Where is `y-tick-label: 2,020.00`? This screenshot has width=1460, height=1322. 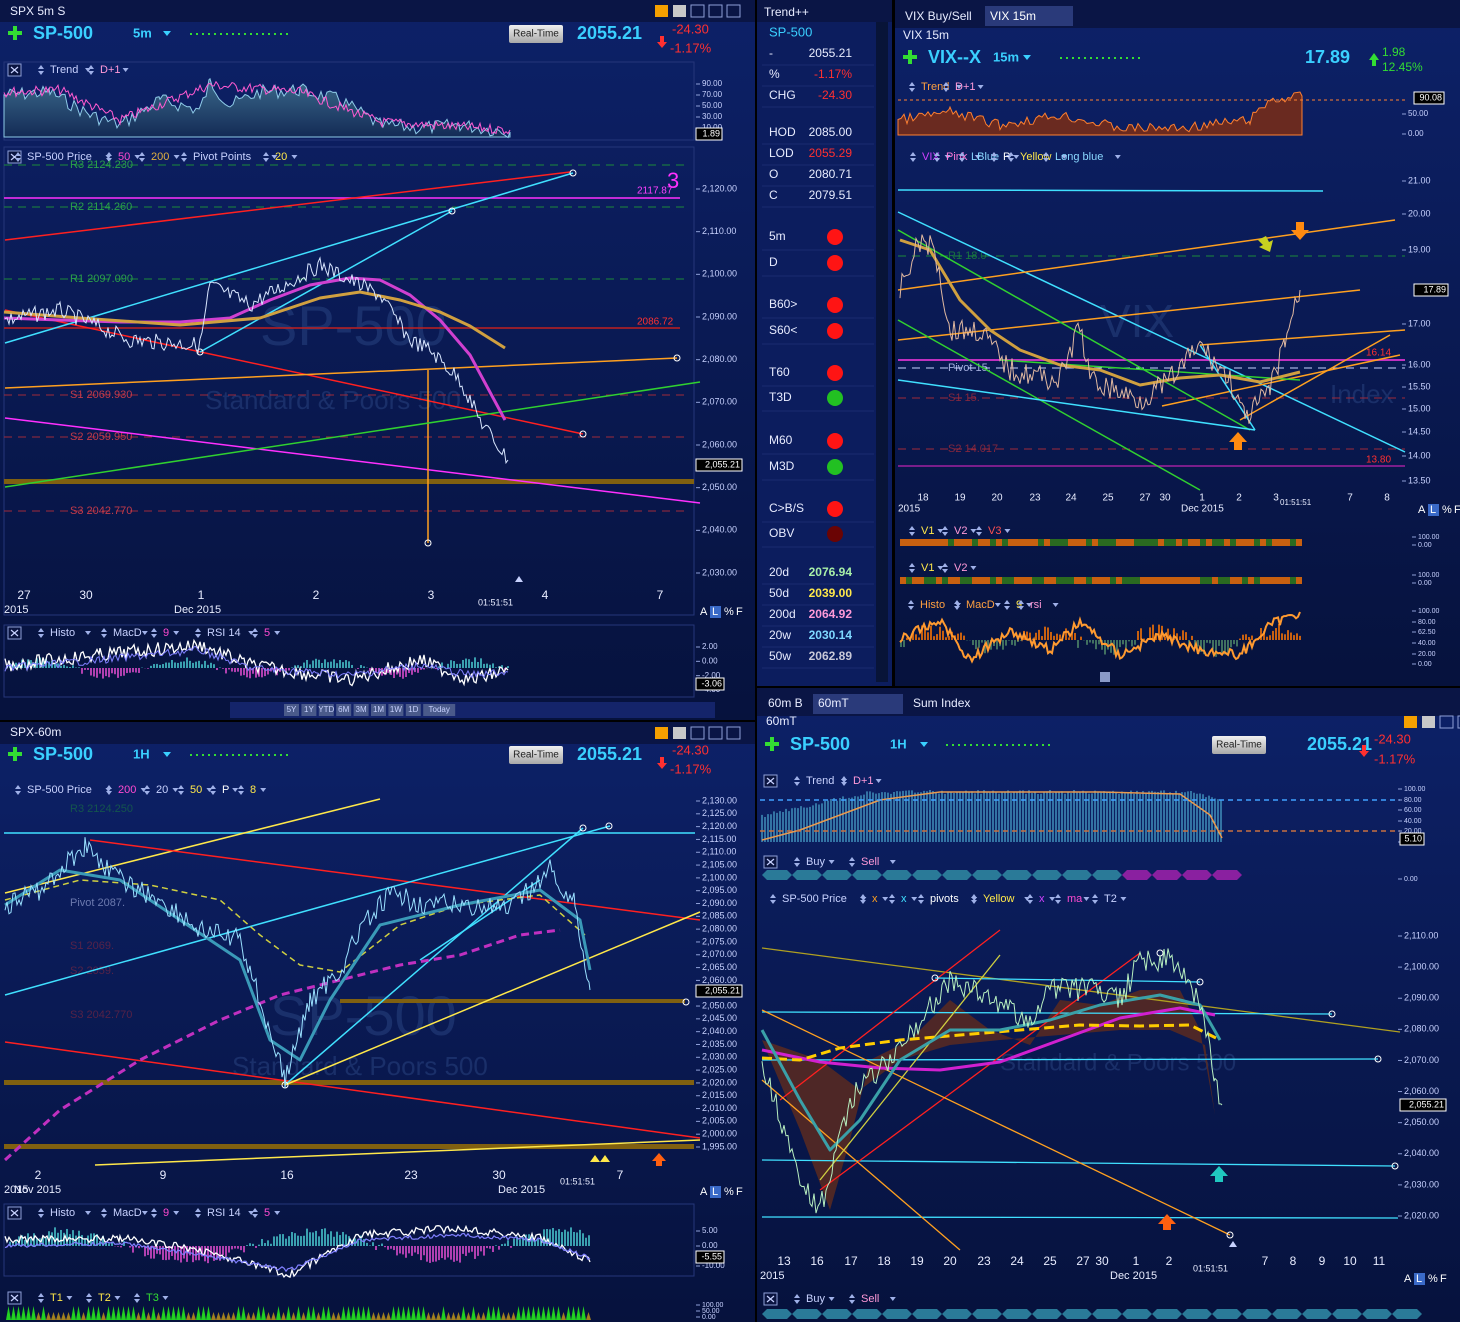
y-tick-label: 2,020.00 is located at coordinates (719, 1082).